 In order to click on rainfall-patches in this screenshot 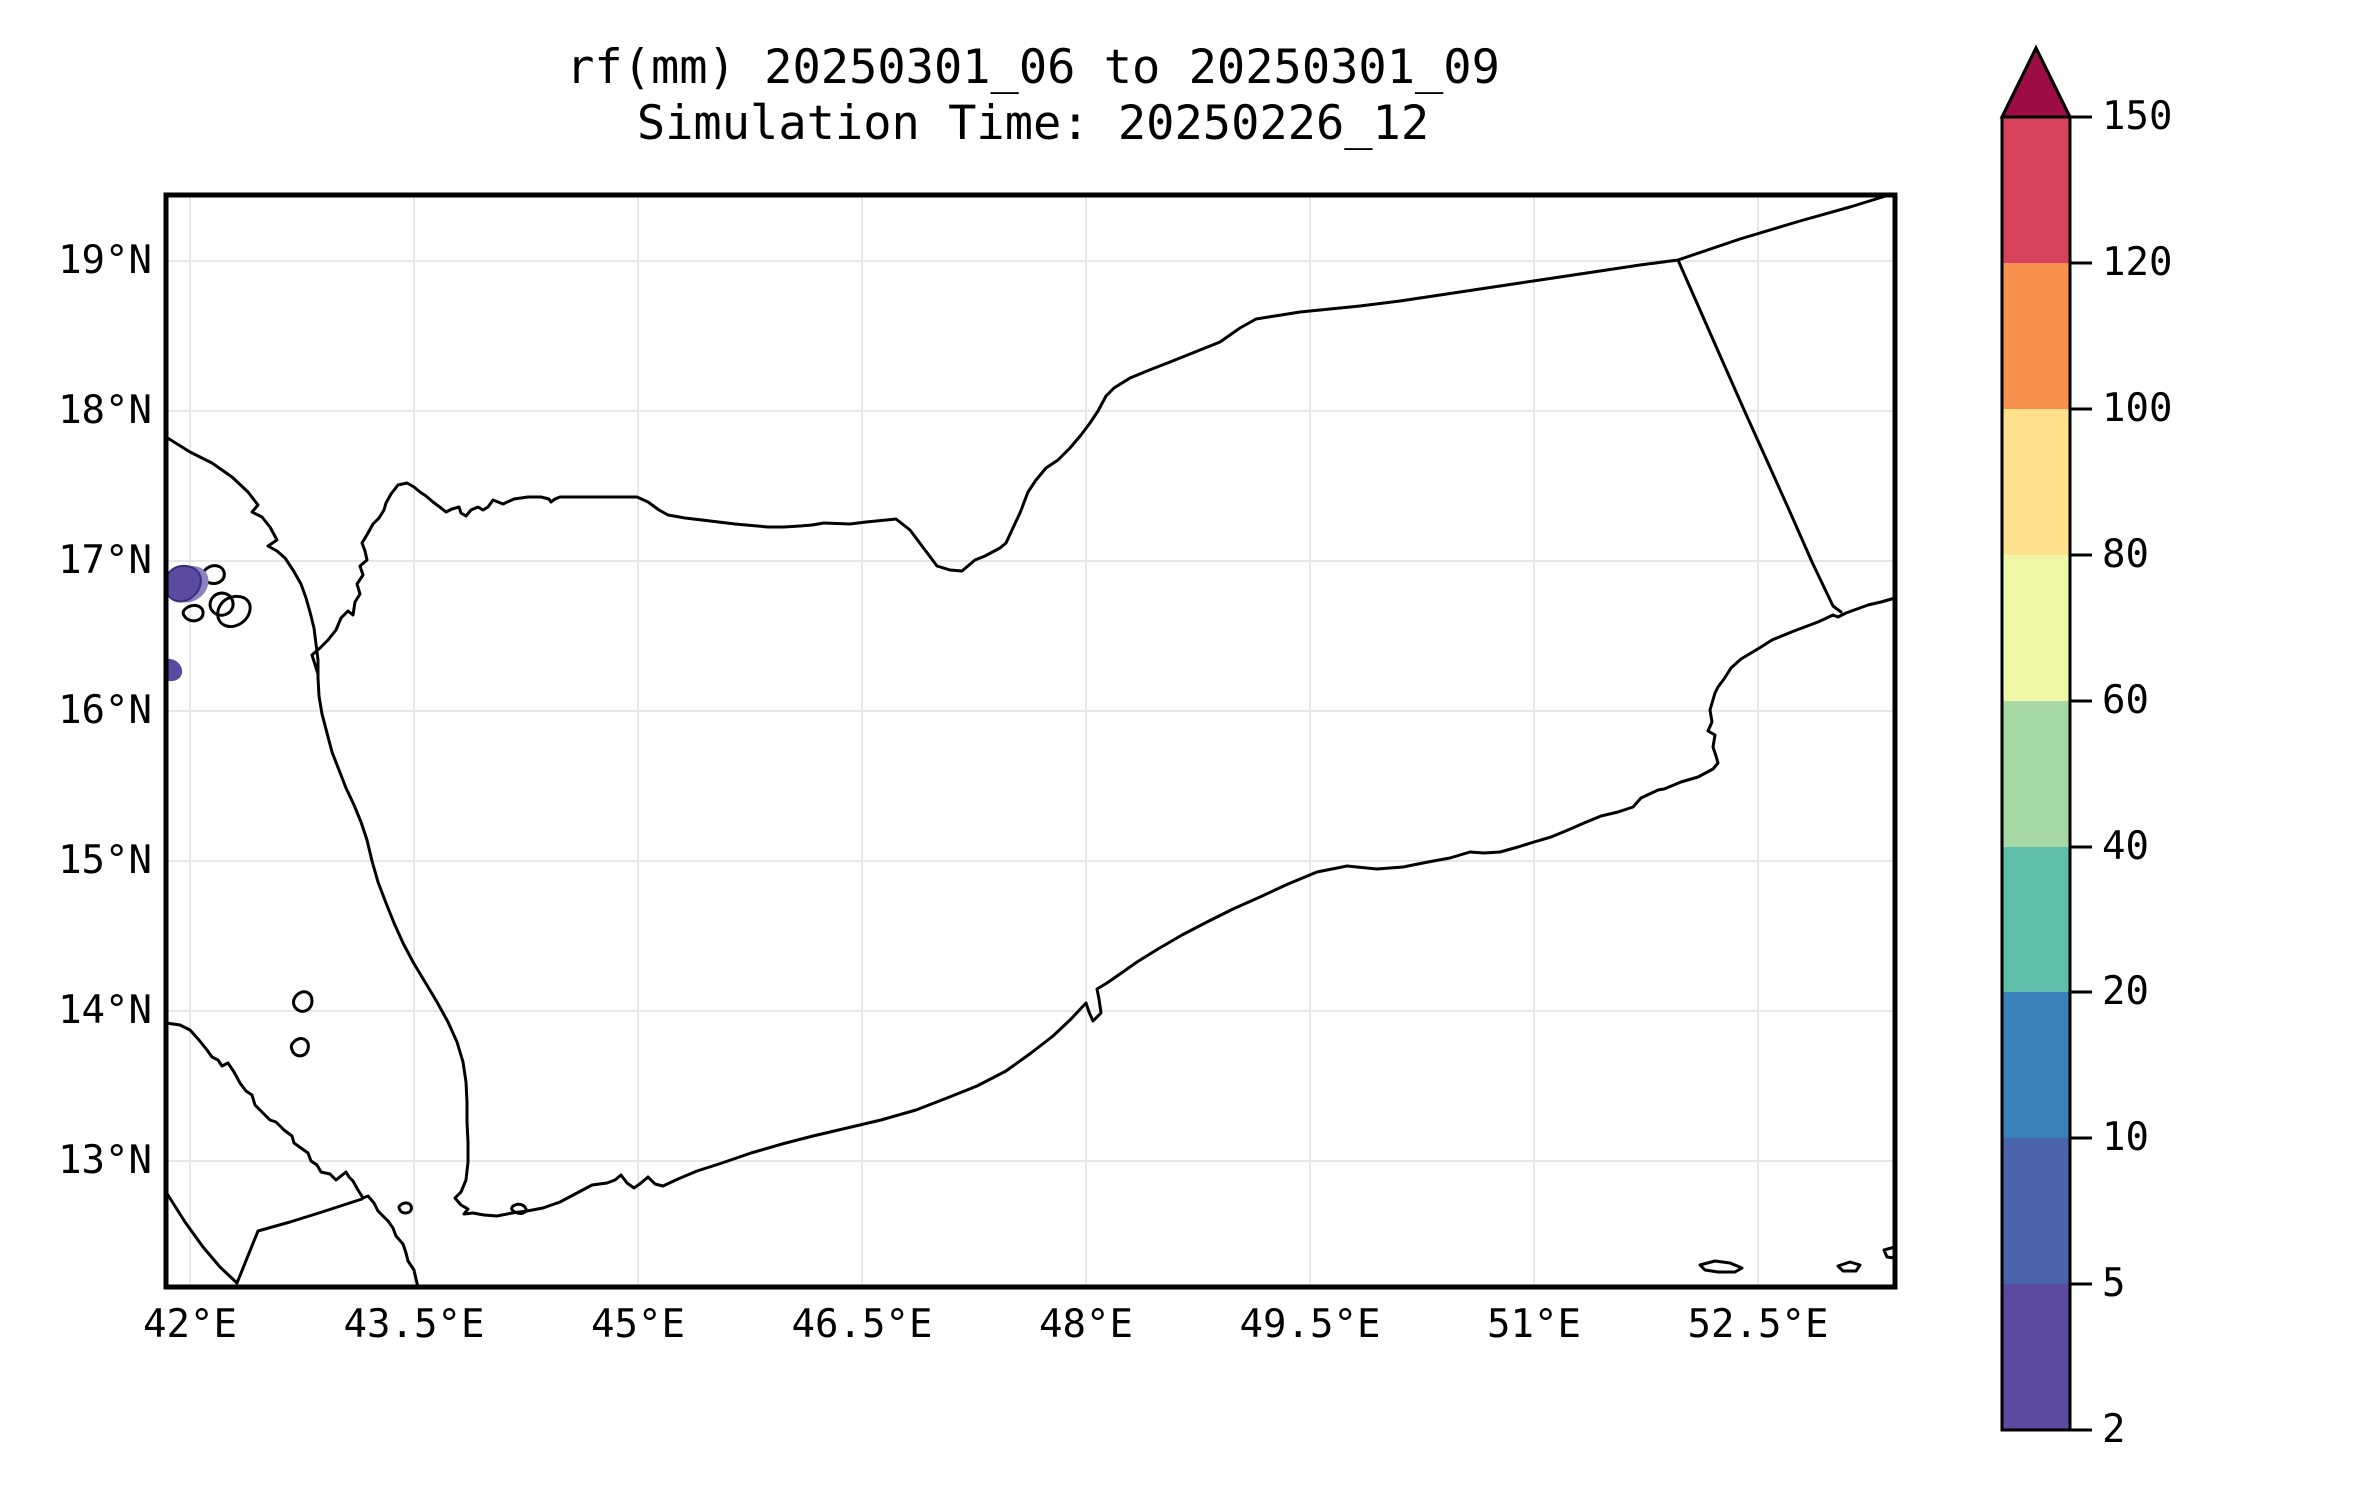, I will do `click(186, 623)`.